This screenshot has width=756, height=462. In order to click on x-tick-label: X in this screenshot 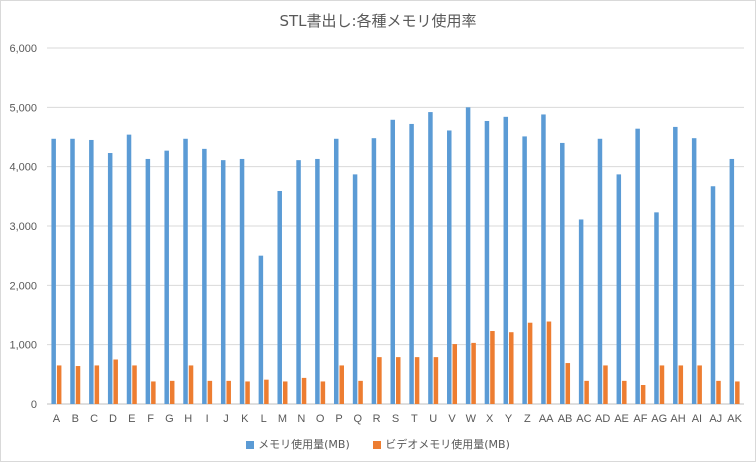, I will do `click(490, 419)`.